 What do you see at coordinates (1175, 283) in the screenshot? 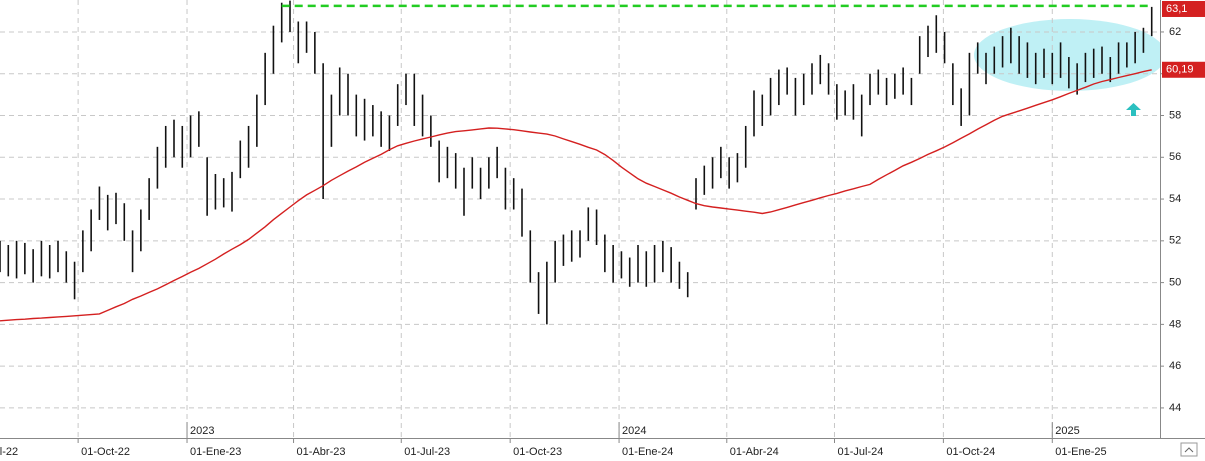
I see `y-tick-label: 50` at bounding box center [1175, 283].